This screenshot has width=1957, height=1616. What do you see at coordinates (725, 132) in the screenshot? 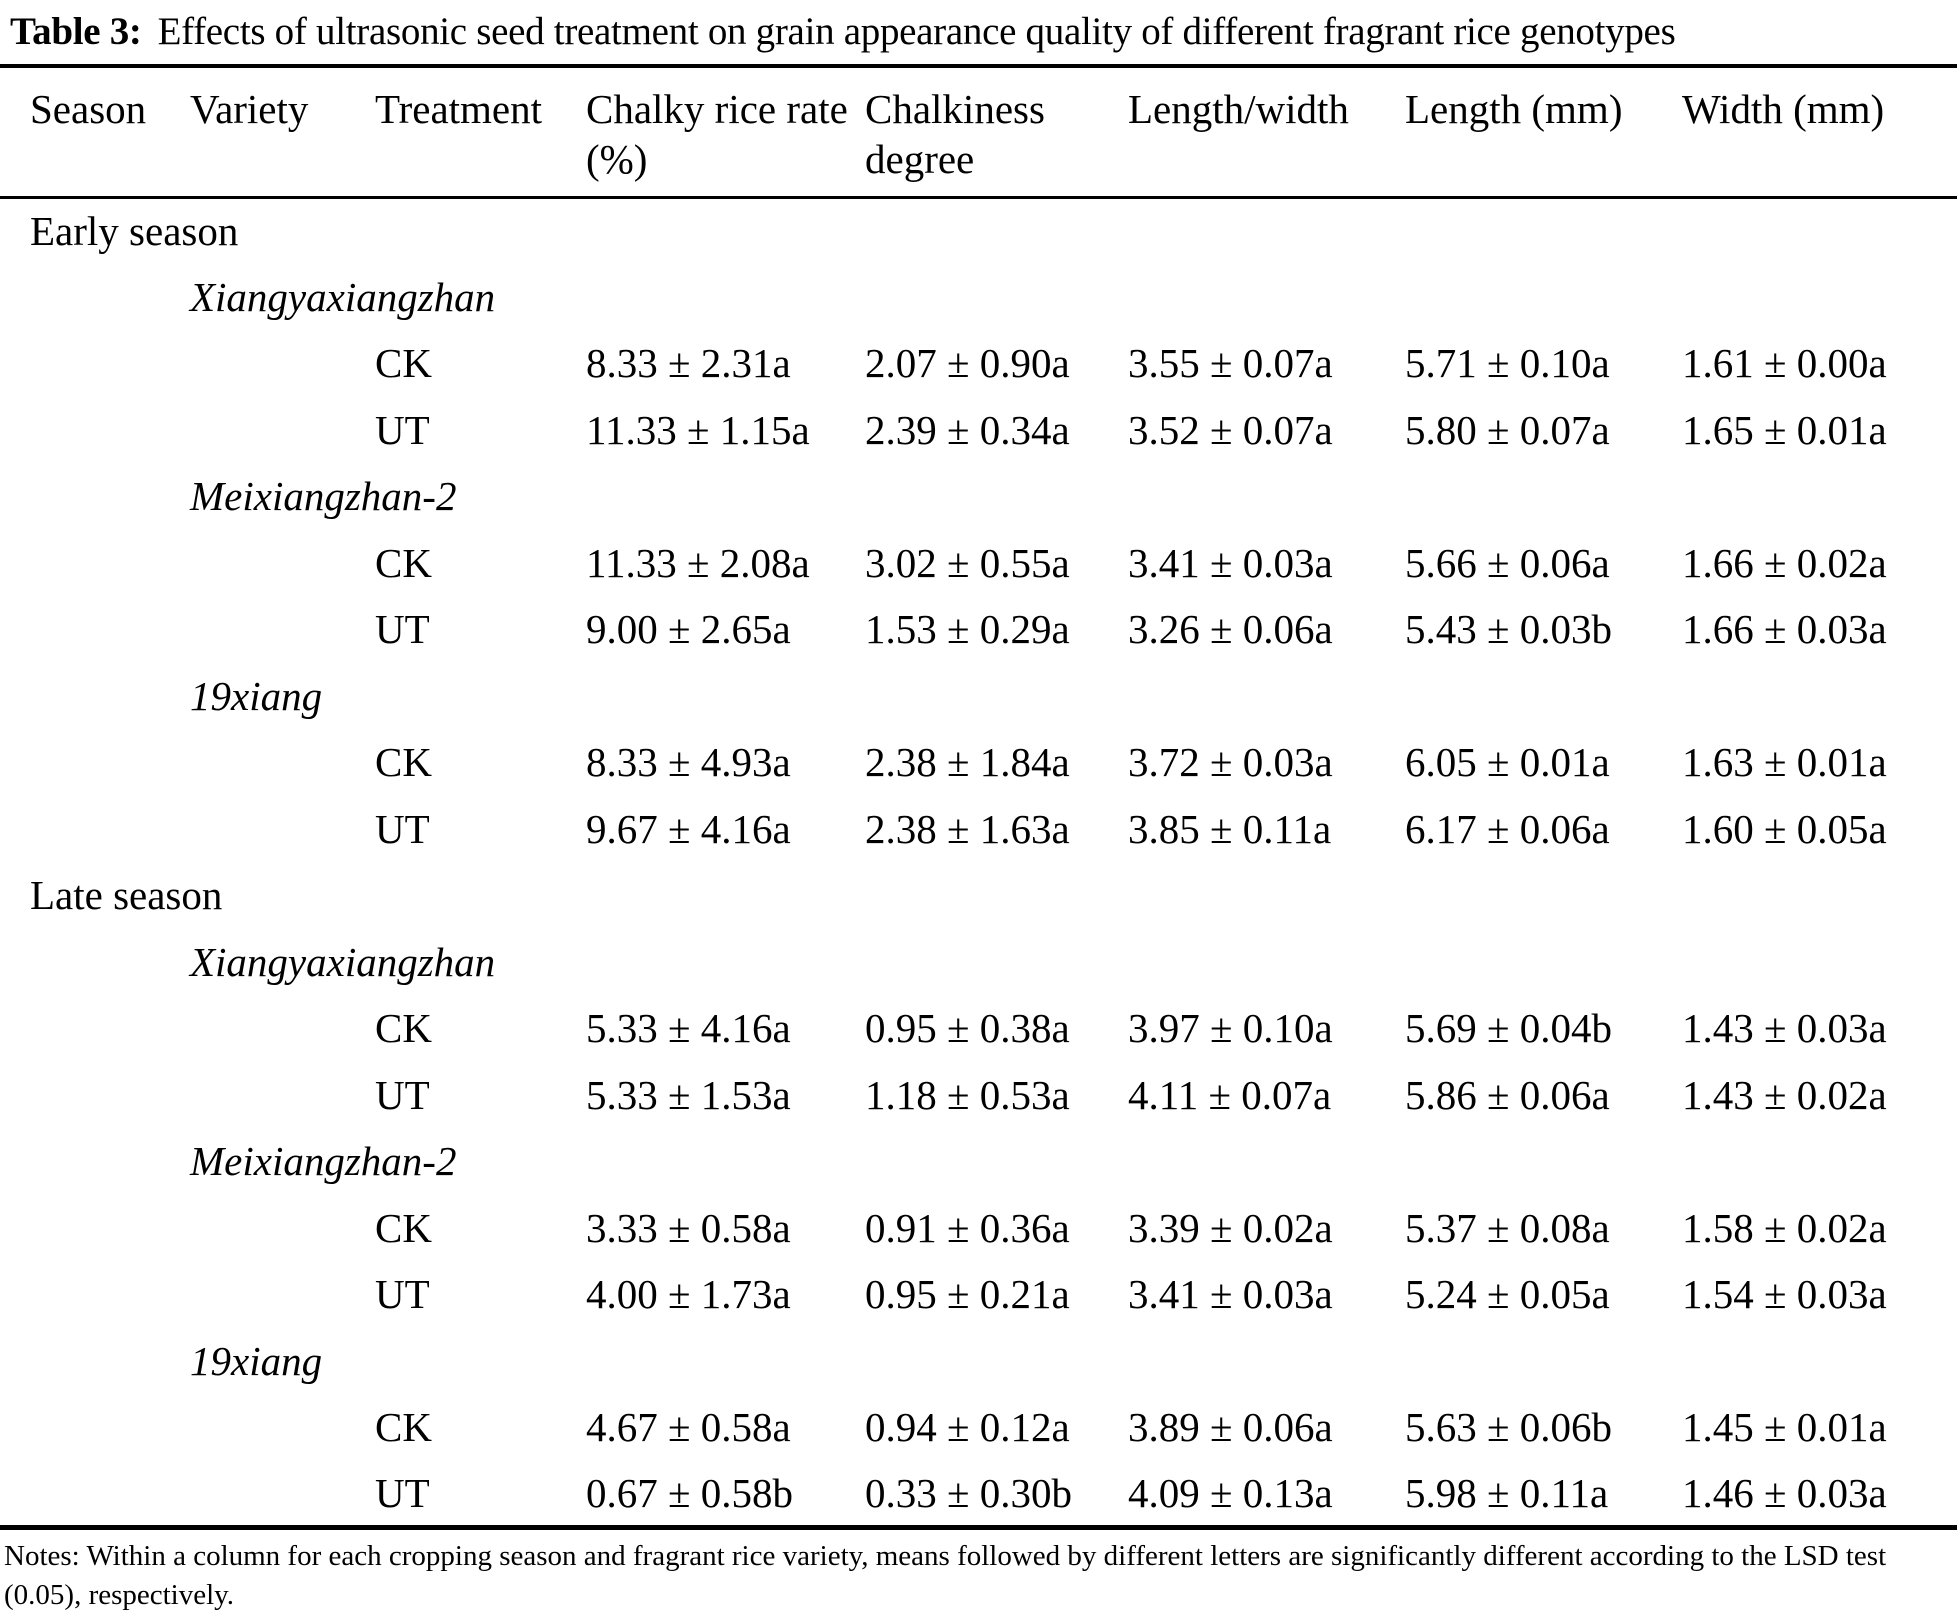
I see `column-header-chalky-rice-rate: Chalky rice rate (%)` at bounding box center [725, 132].